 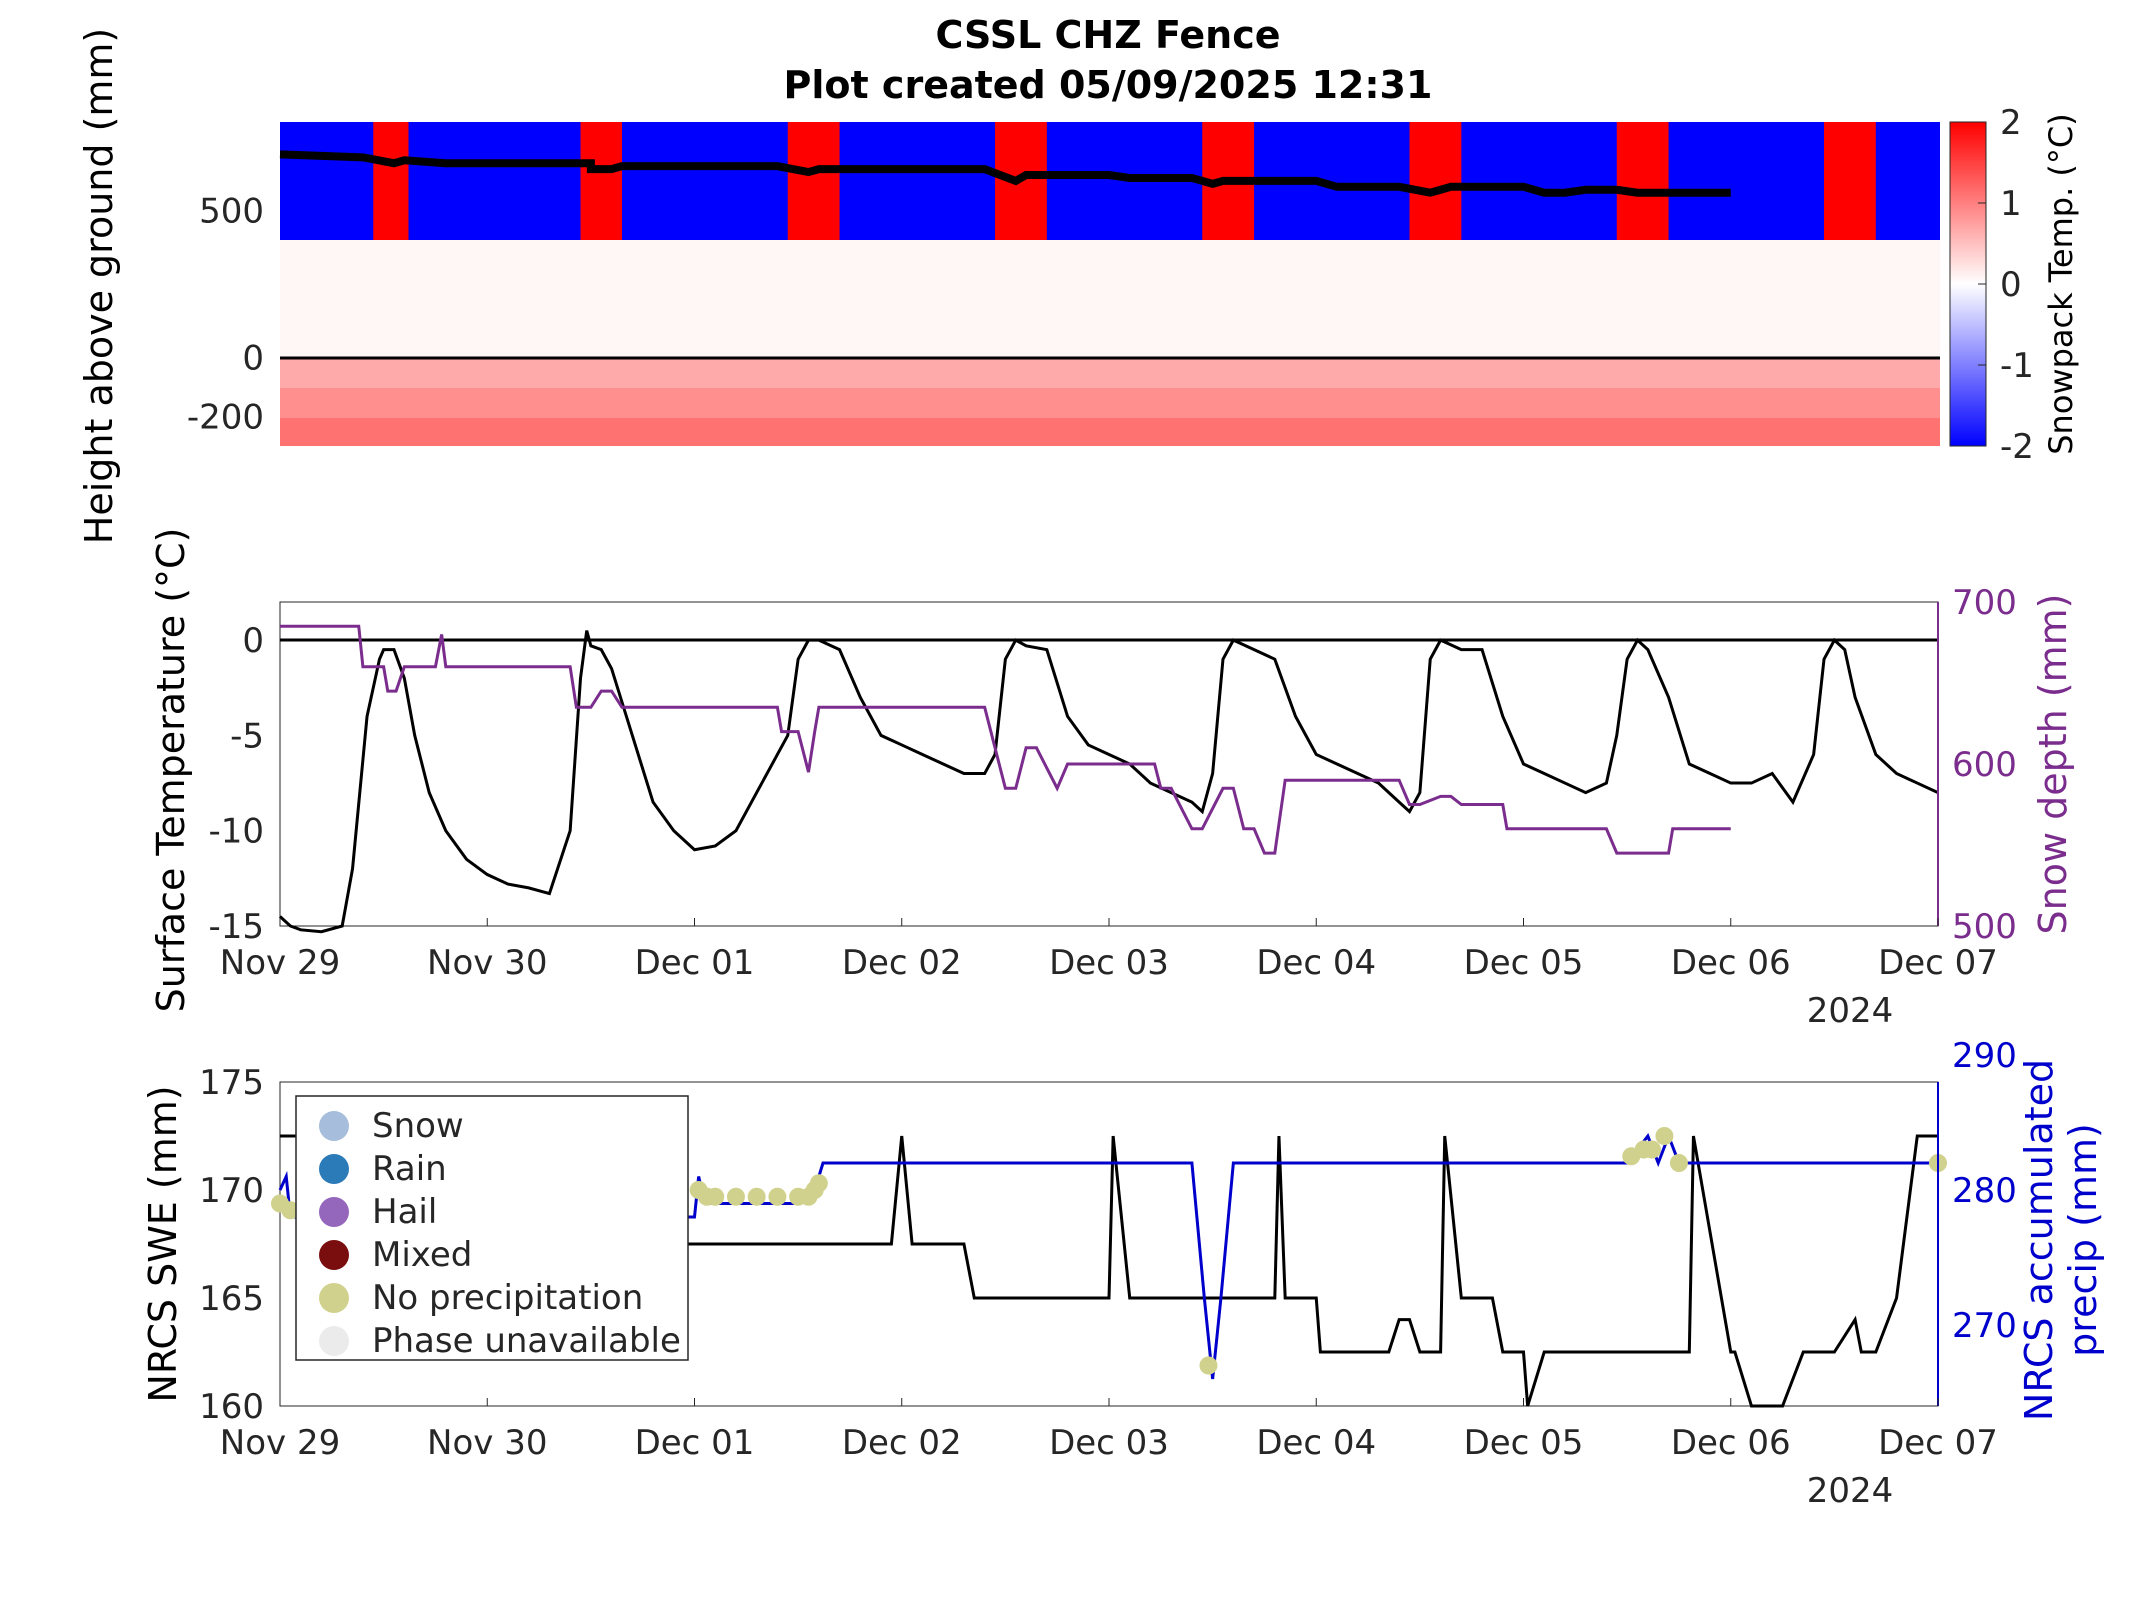 What do you see at coordinates (695, 963) in the screenshot?
I see `p2-x-tick-label: Dec 01` at bounding box center [695, 963].